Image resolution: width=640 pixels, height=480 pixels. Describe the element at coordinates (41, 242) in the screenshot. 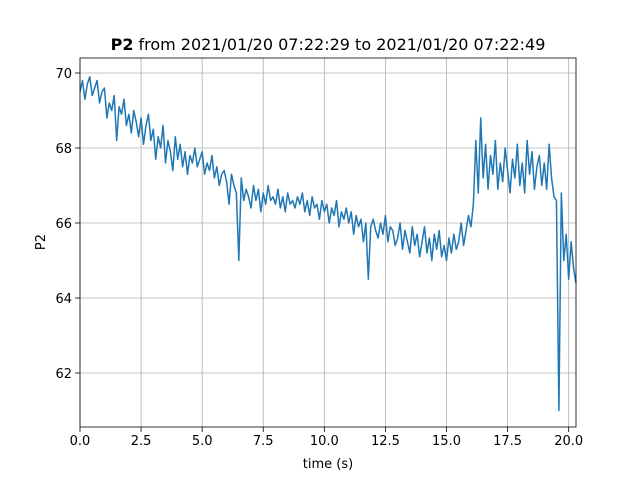

I see `y-axis-label: P2` at that location.